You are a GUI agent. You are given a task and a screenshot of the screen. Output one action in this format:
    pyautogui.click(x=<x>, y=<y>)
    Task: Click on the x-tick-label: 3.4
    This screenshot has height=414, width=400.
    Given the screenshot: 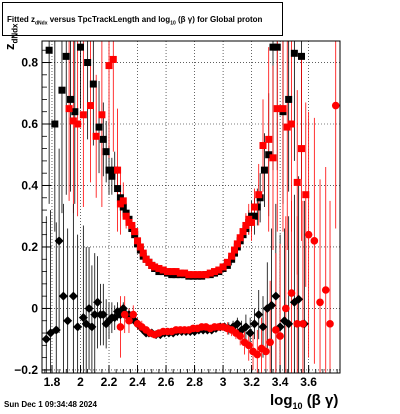 What is the action you would take?
    pyautogui.click(x=280, y=382)
    